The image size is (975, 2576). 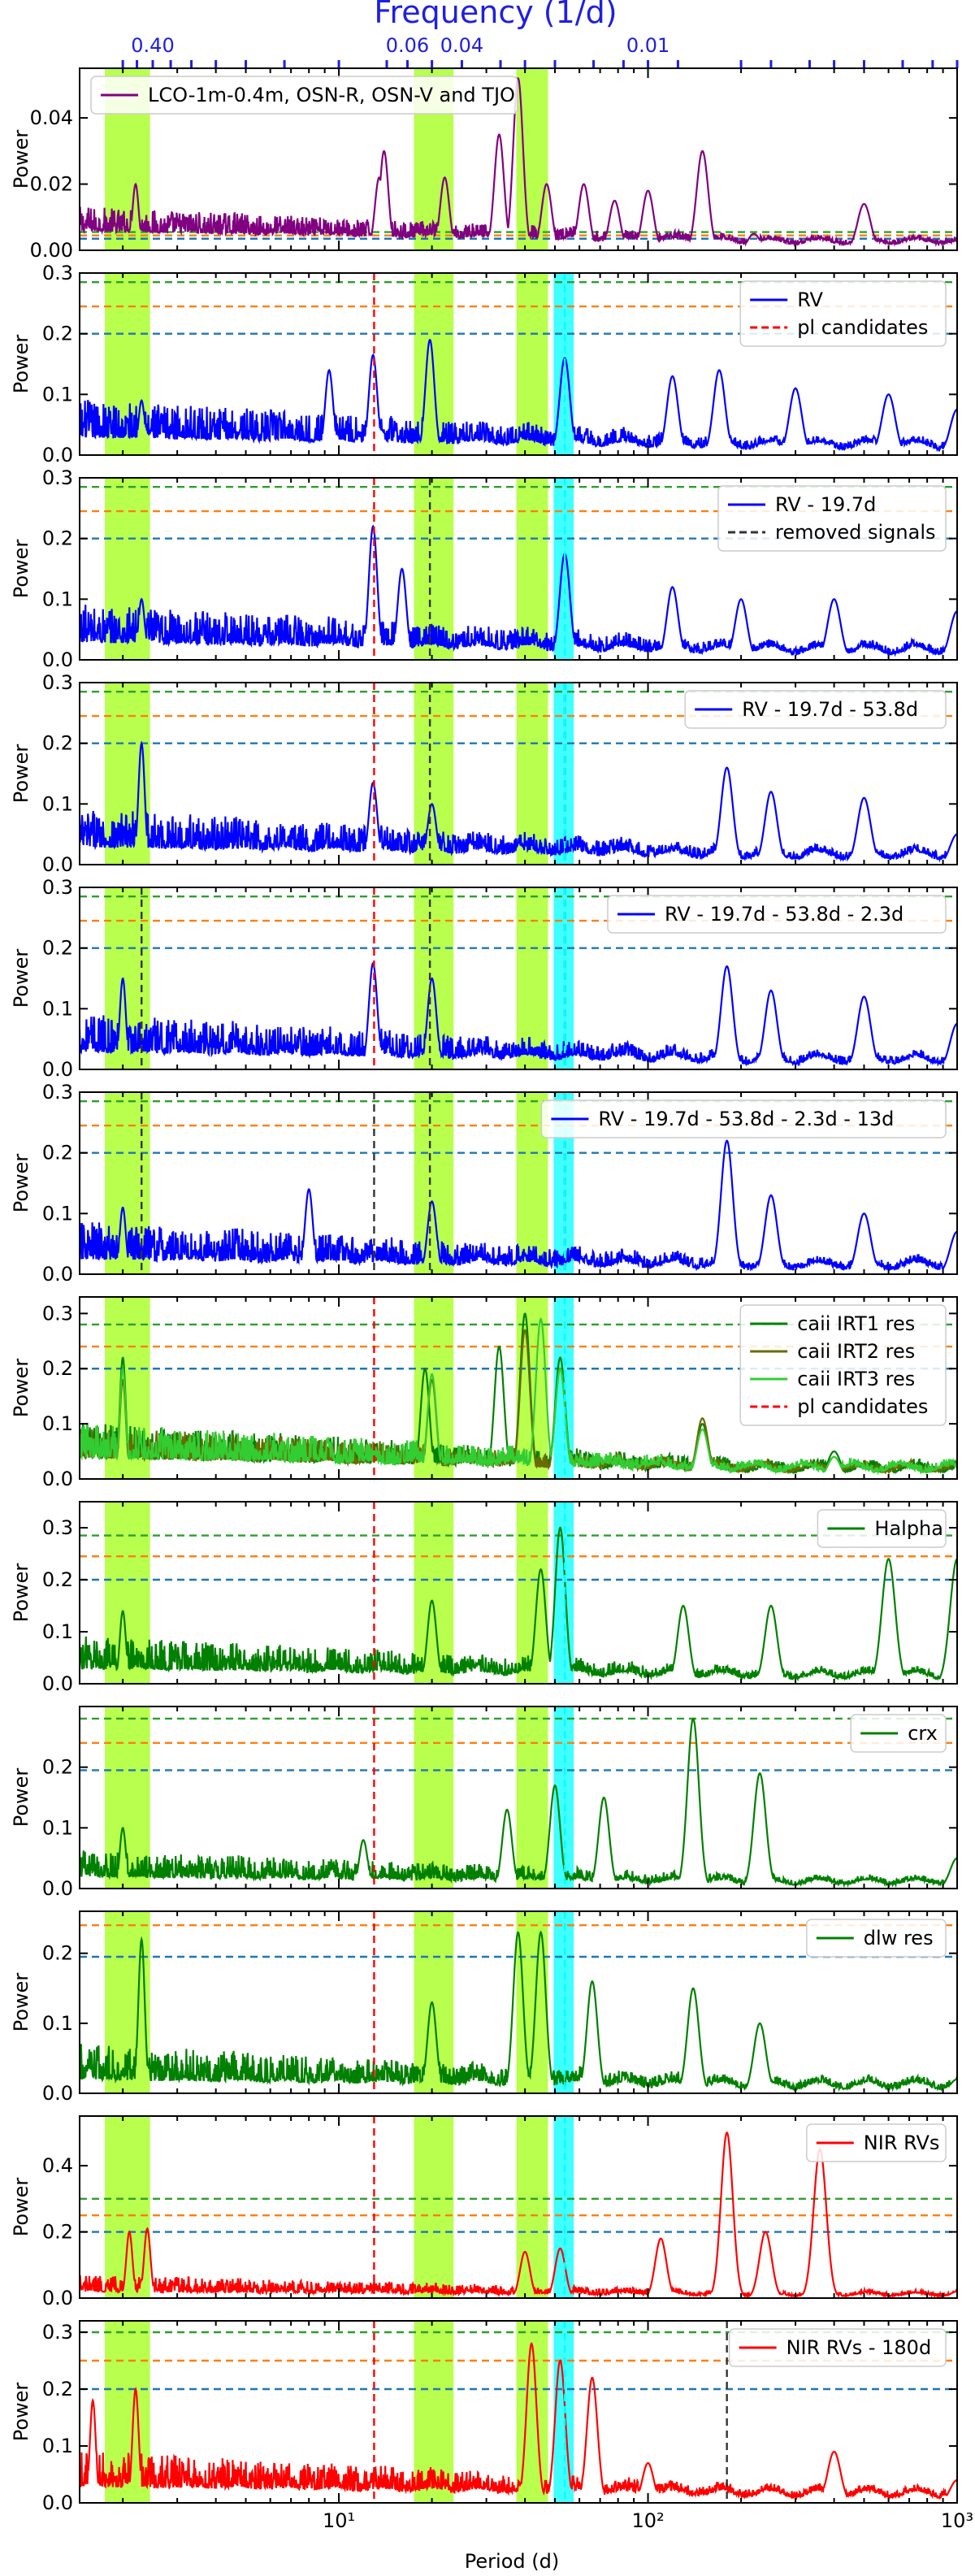 I want to click on legend: dlw res, so click(x=876, y=1938).